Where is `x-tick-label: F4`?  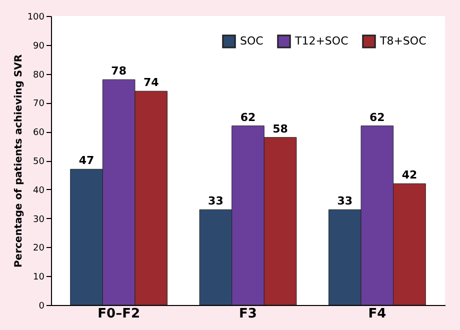 x-tick-label: F4 is located at coordinates (377, 314).